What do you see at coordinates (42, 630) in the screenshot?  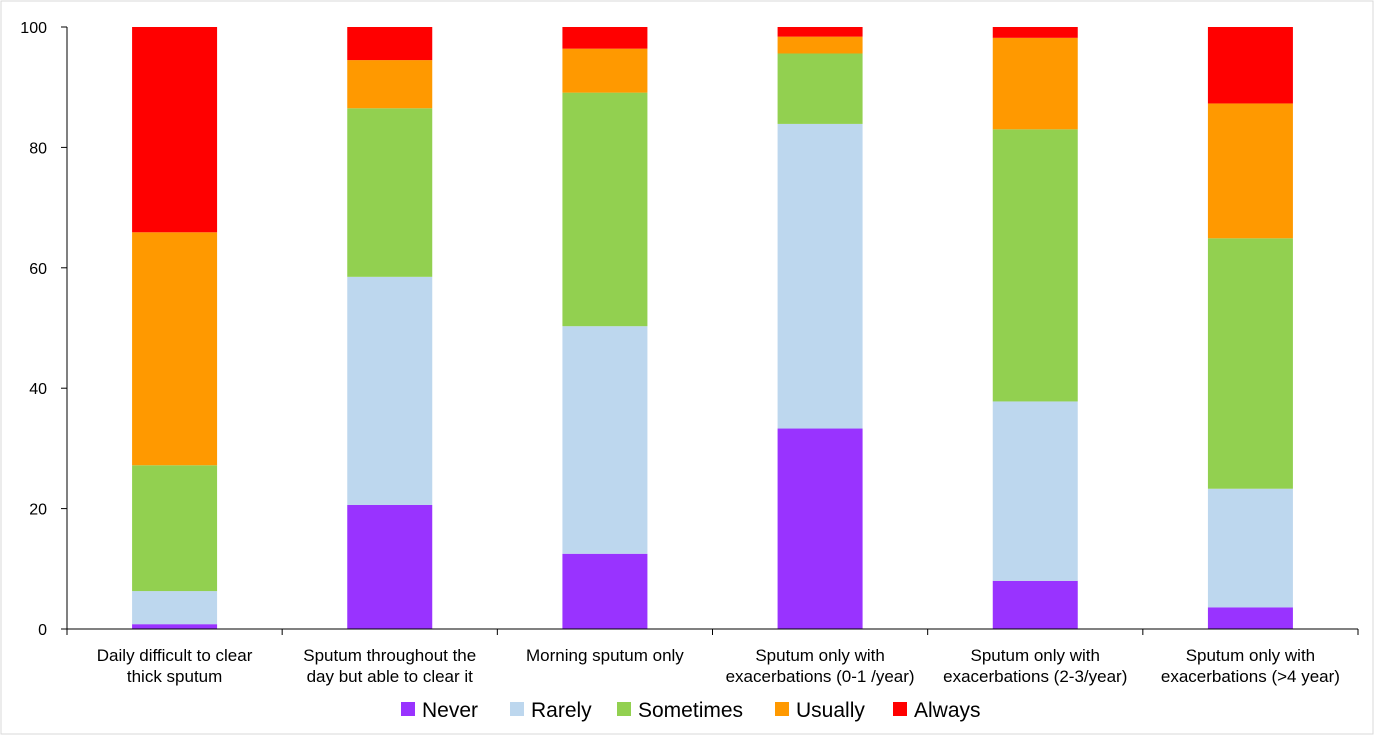 I see `y-tick-label-0: 0` at bounding box center [42, 630].